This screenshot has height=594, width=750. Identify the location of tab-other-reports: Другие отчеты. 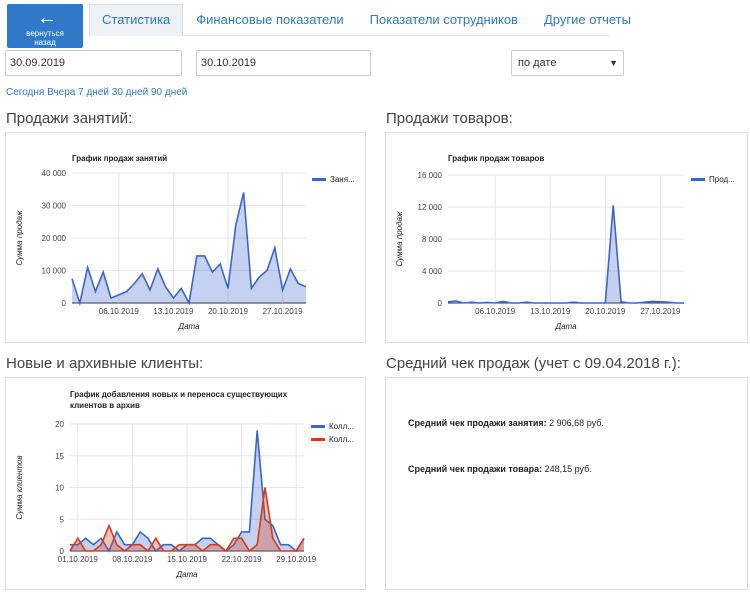
(587, 19).